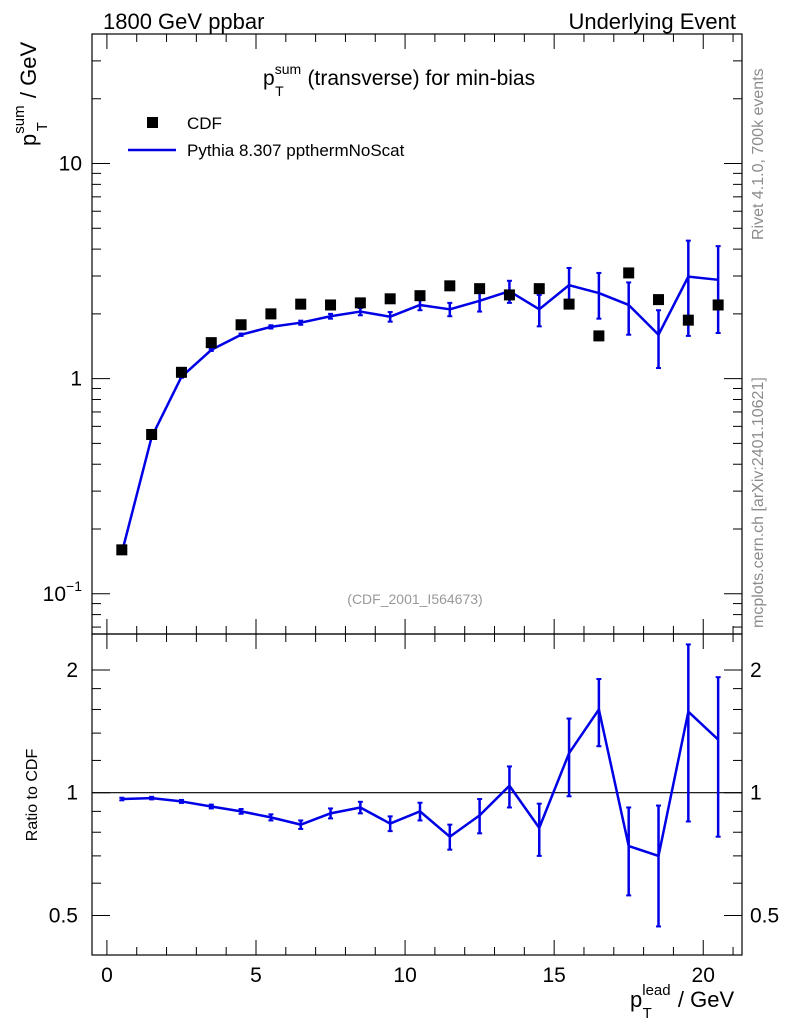 The image size is (786, 1029). I want to click on x-tick-label: 10, so click(404, 975).